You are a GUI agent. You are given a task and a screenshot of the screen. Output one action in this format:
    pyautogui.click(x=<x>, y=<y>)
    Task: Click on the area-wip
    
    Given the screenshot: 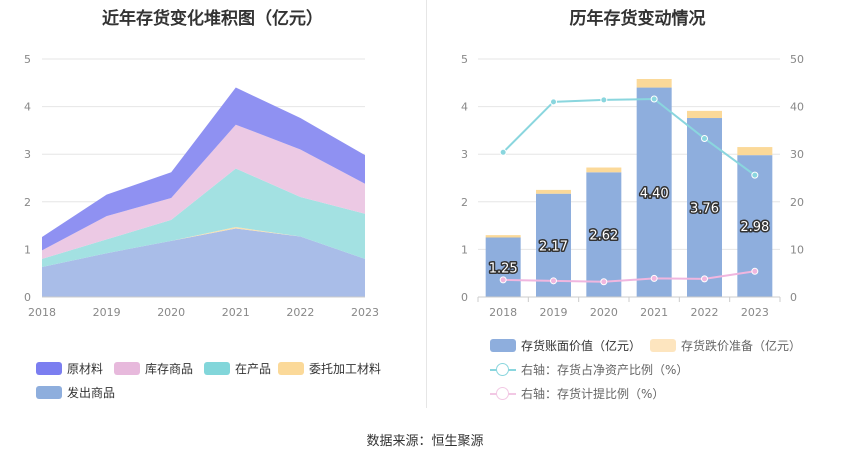 What is the action you would take?
    pyautogui.click(x=203, y=218)
    